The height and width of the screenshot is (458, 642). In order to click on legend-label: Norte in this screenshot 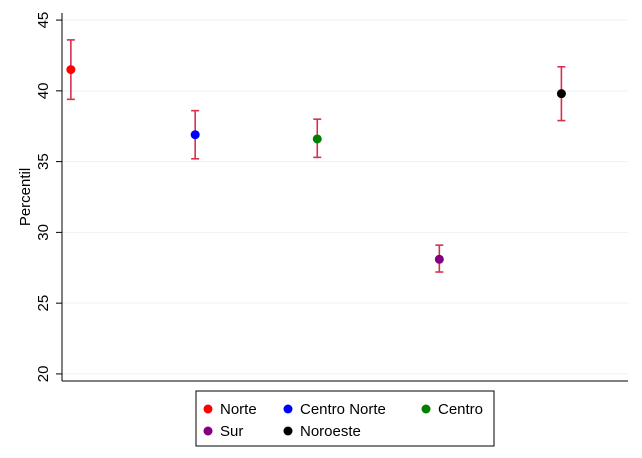, I will do `click(238, 409)`.